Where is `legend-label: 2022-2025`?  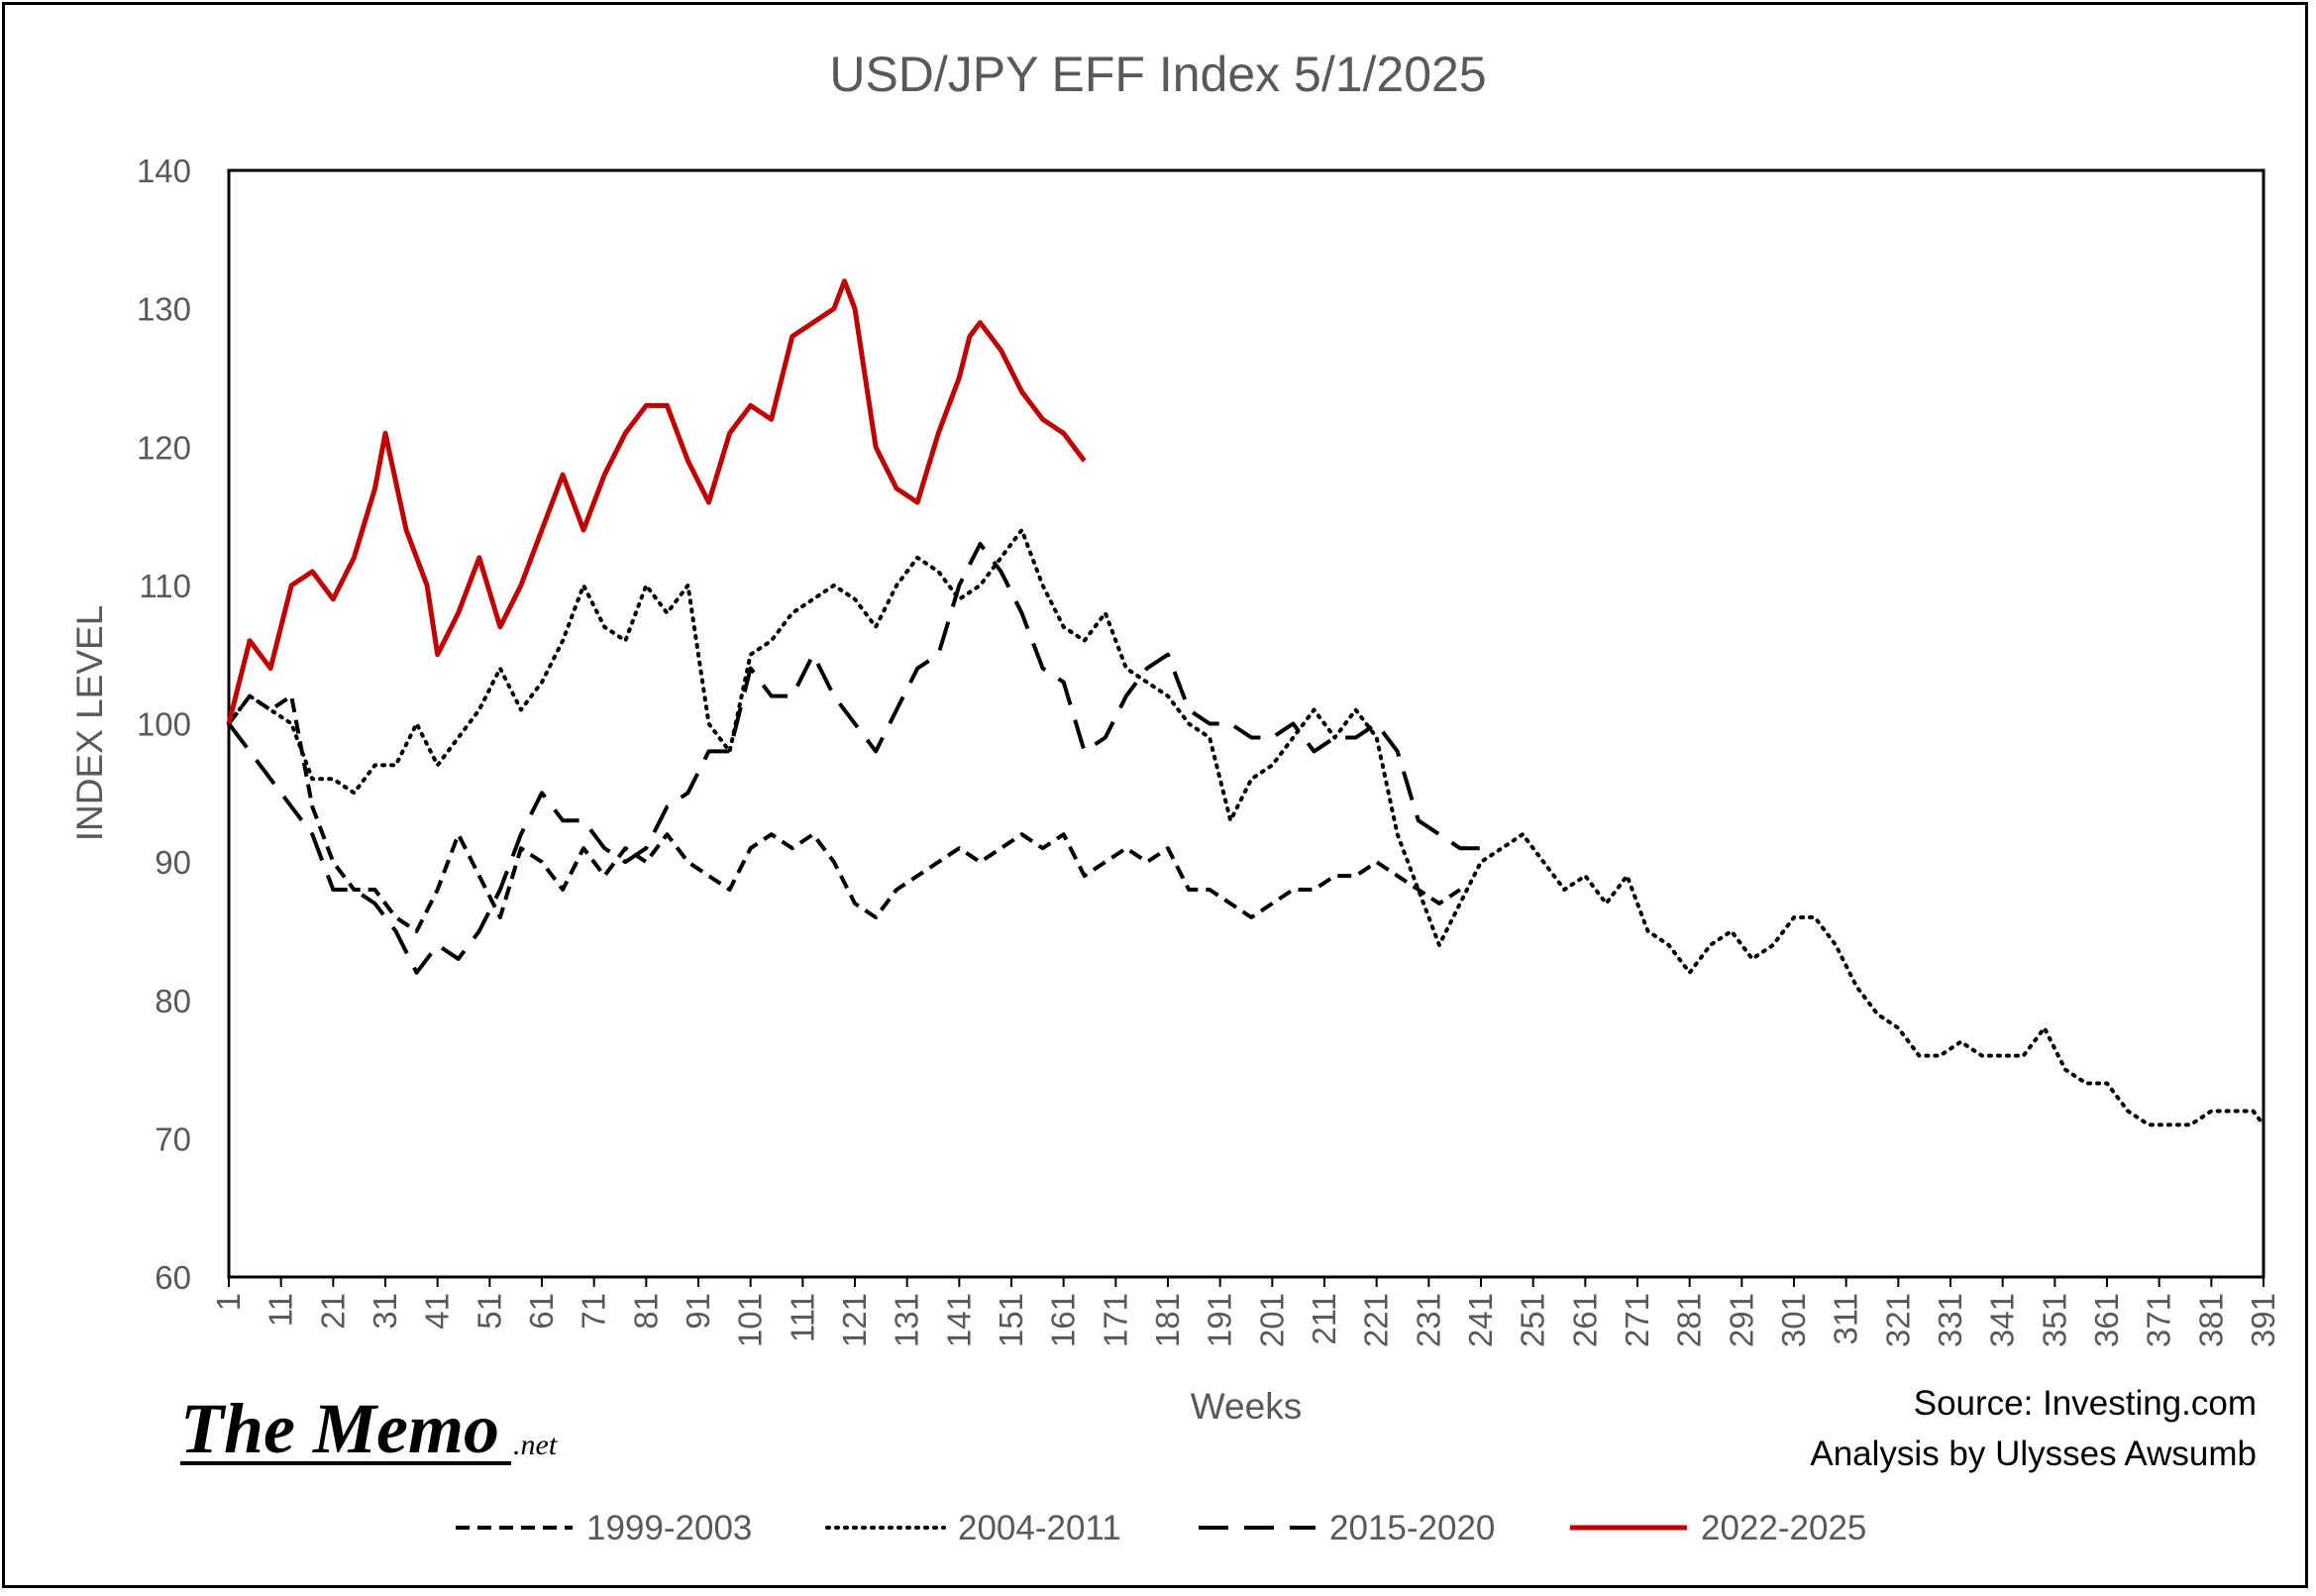 legend-label: 2022-2025 is located at coordinates (1784, 1528).